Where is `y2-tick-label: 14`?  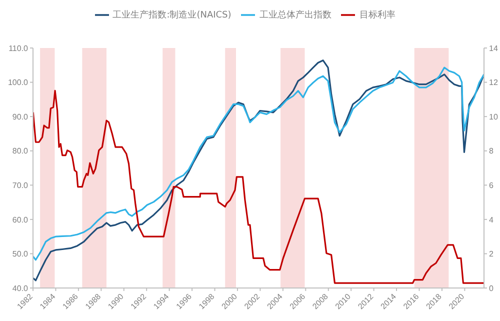 y2-tick-label: 14 is located at coordinates (493, 48).